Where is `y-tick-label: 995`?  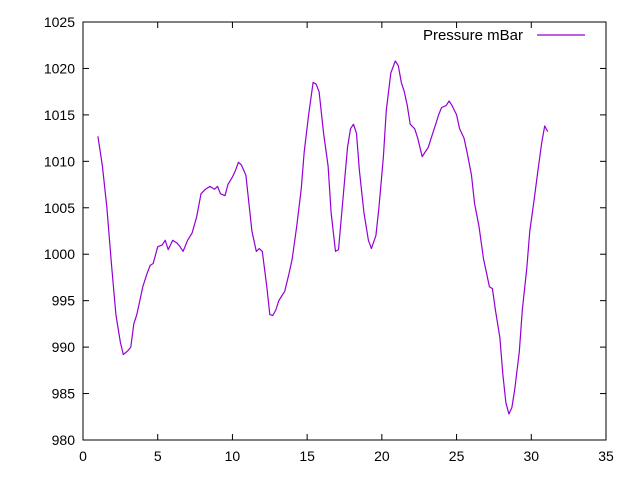
y-tick-label: 995 is located at coordinates (64, 301).